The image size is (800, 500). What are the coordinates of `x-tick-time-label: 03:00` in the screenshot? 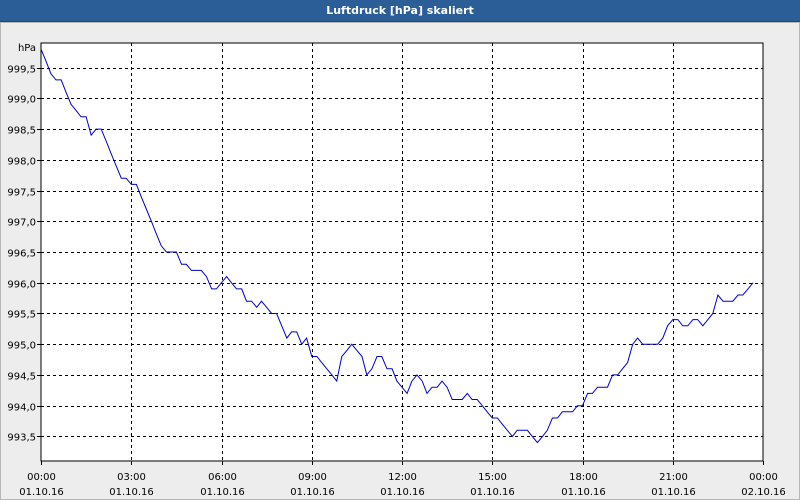 It's located at (131, 477).